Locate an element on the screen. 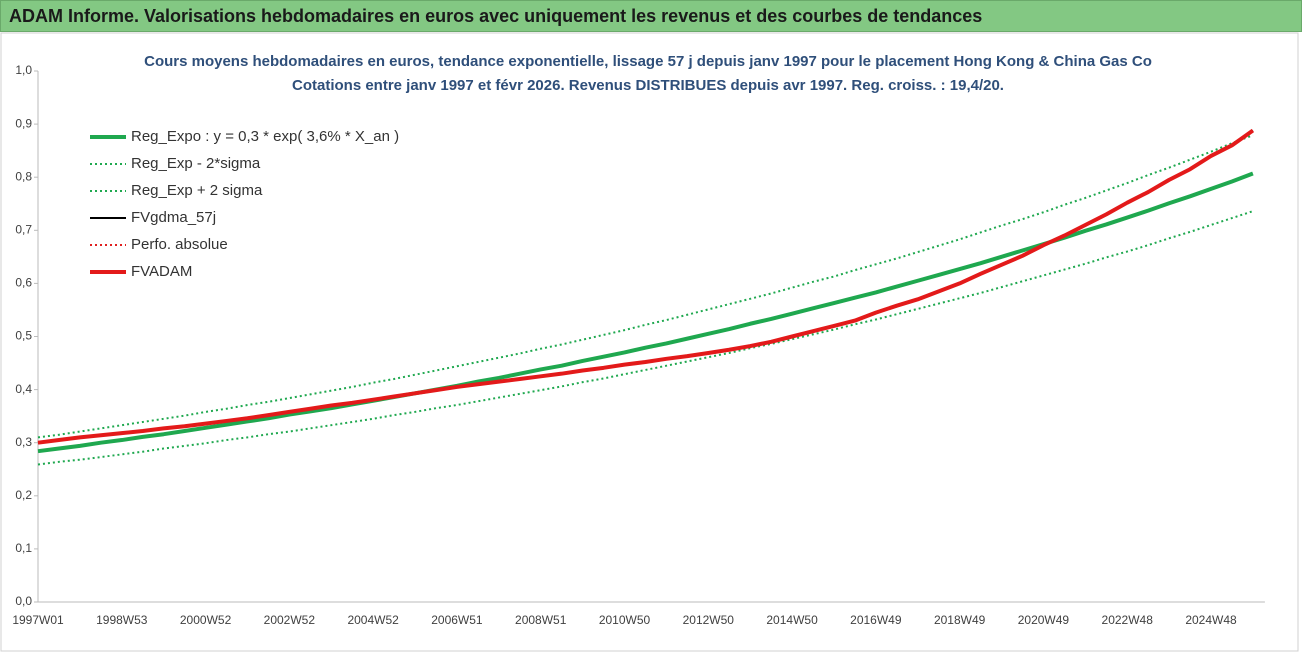 This screenshot has width=1302, height=653. x-tick-label: 2018W49 is located at coordinates (960, 620).